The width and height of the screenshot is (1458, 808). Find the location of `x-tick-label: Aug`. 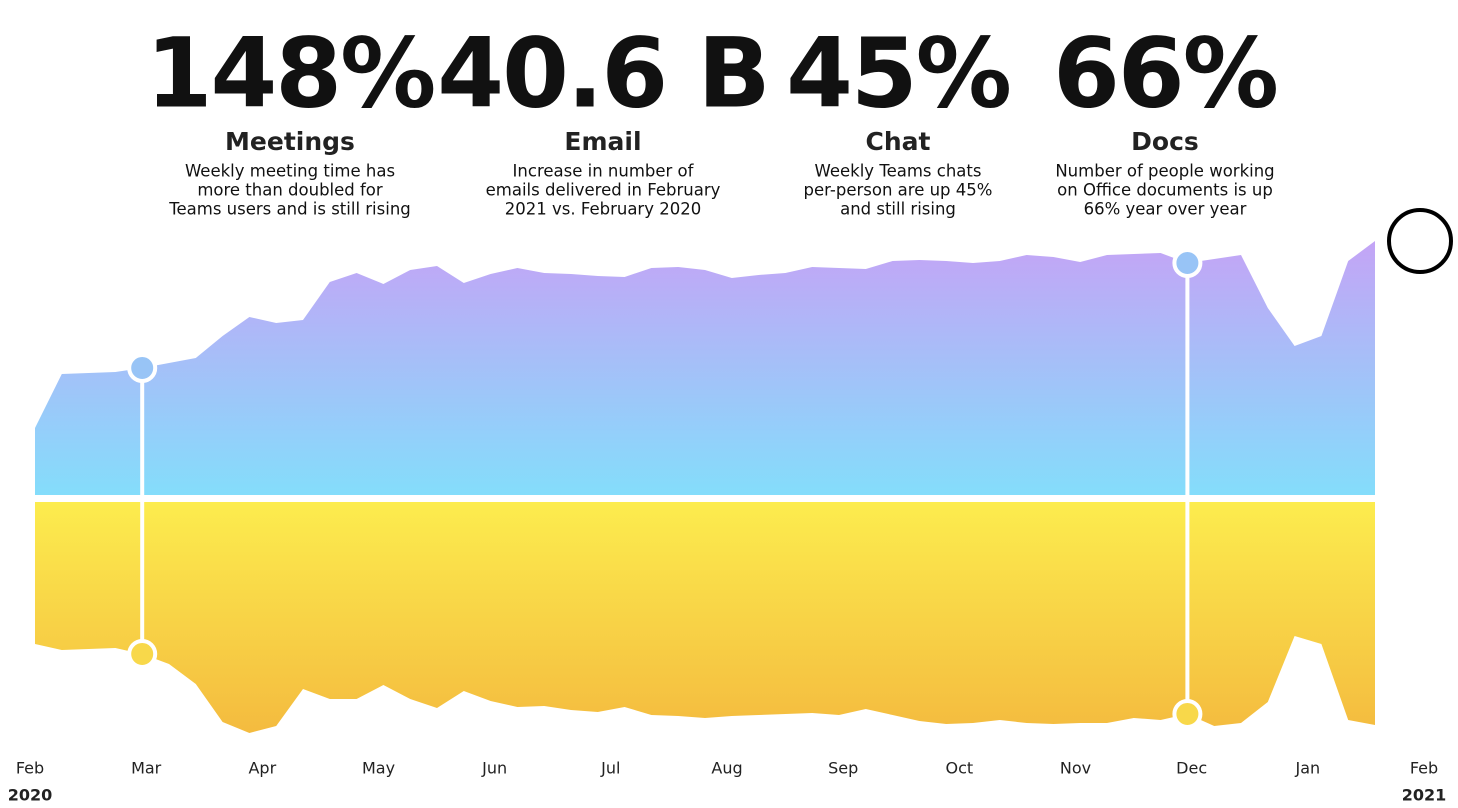

x-tick-label: Aug is located at coordinates (726, 768).